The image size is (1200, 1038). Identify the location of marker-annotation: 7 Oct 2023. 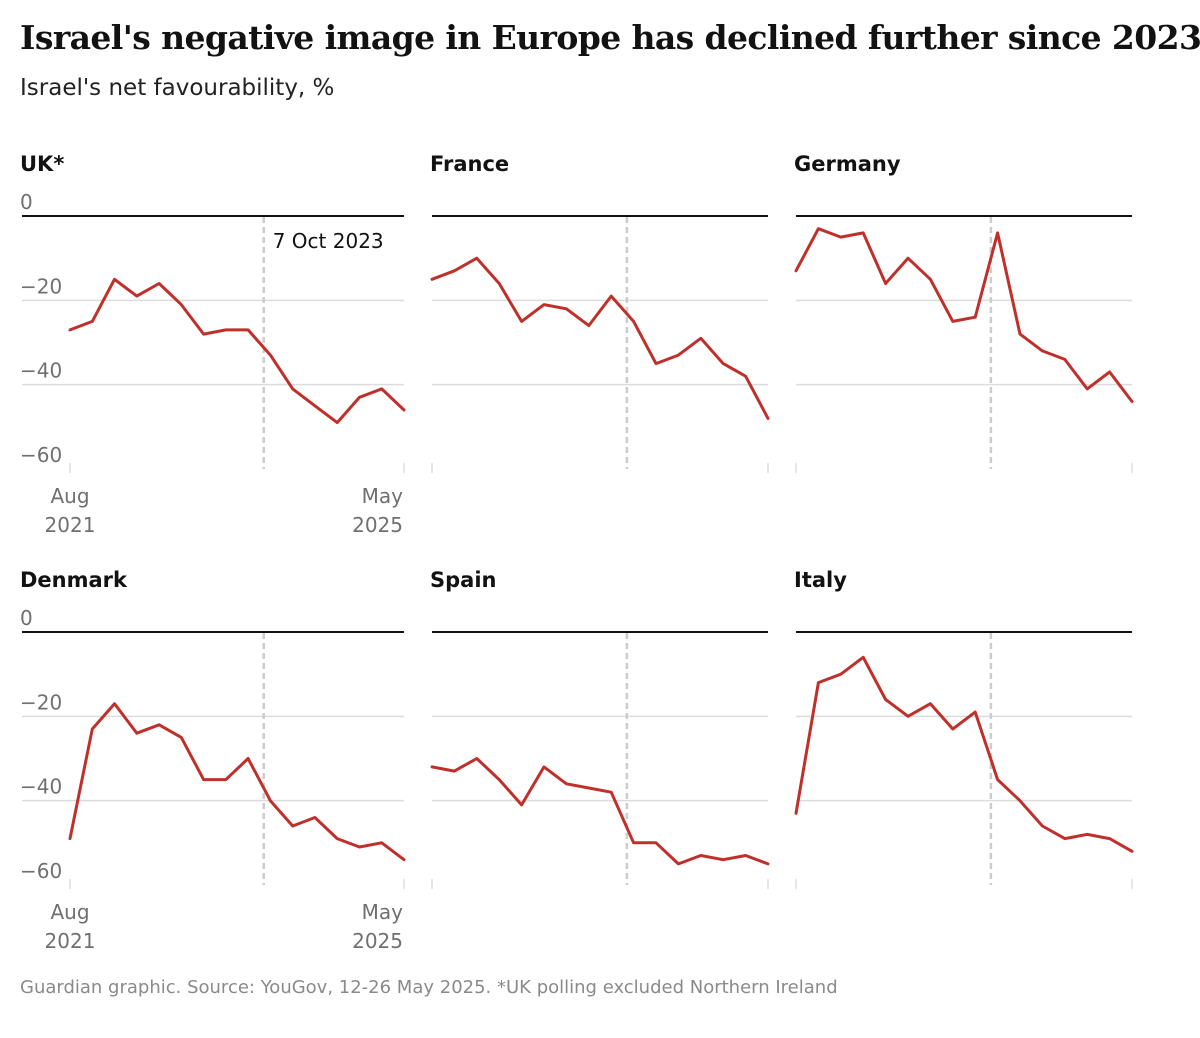
(328, 241).